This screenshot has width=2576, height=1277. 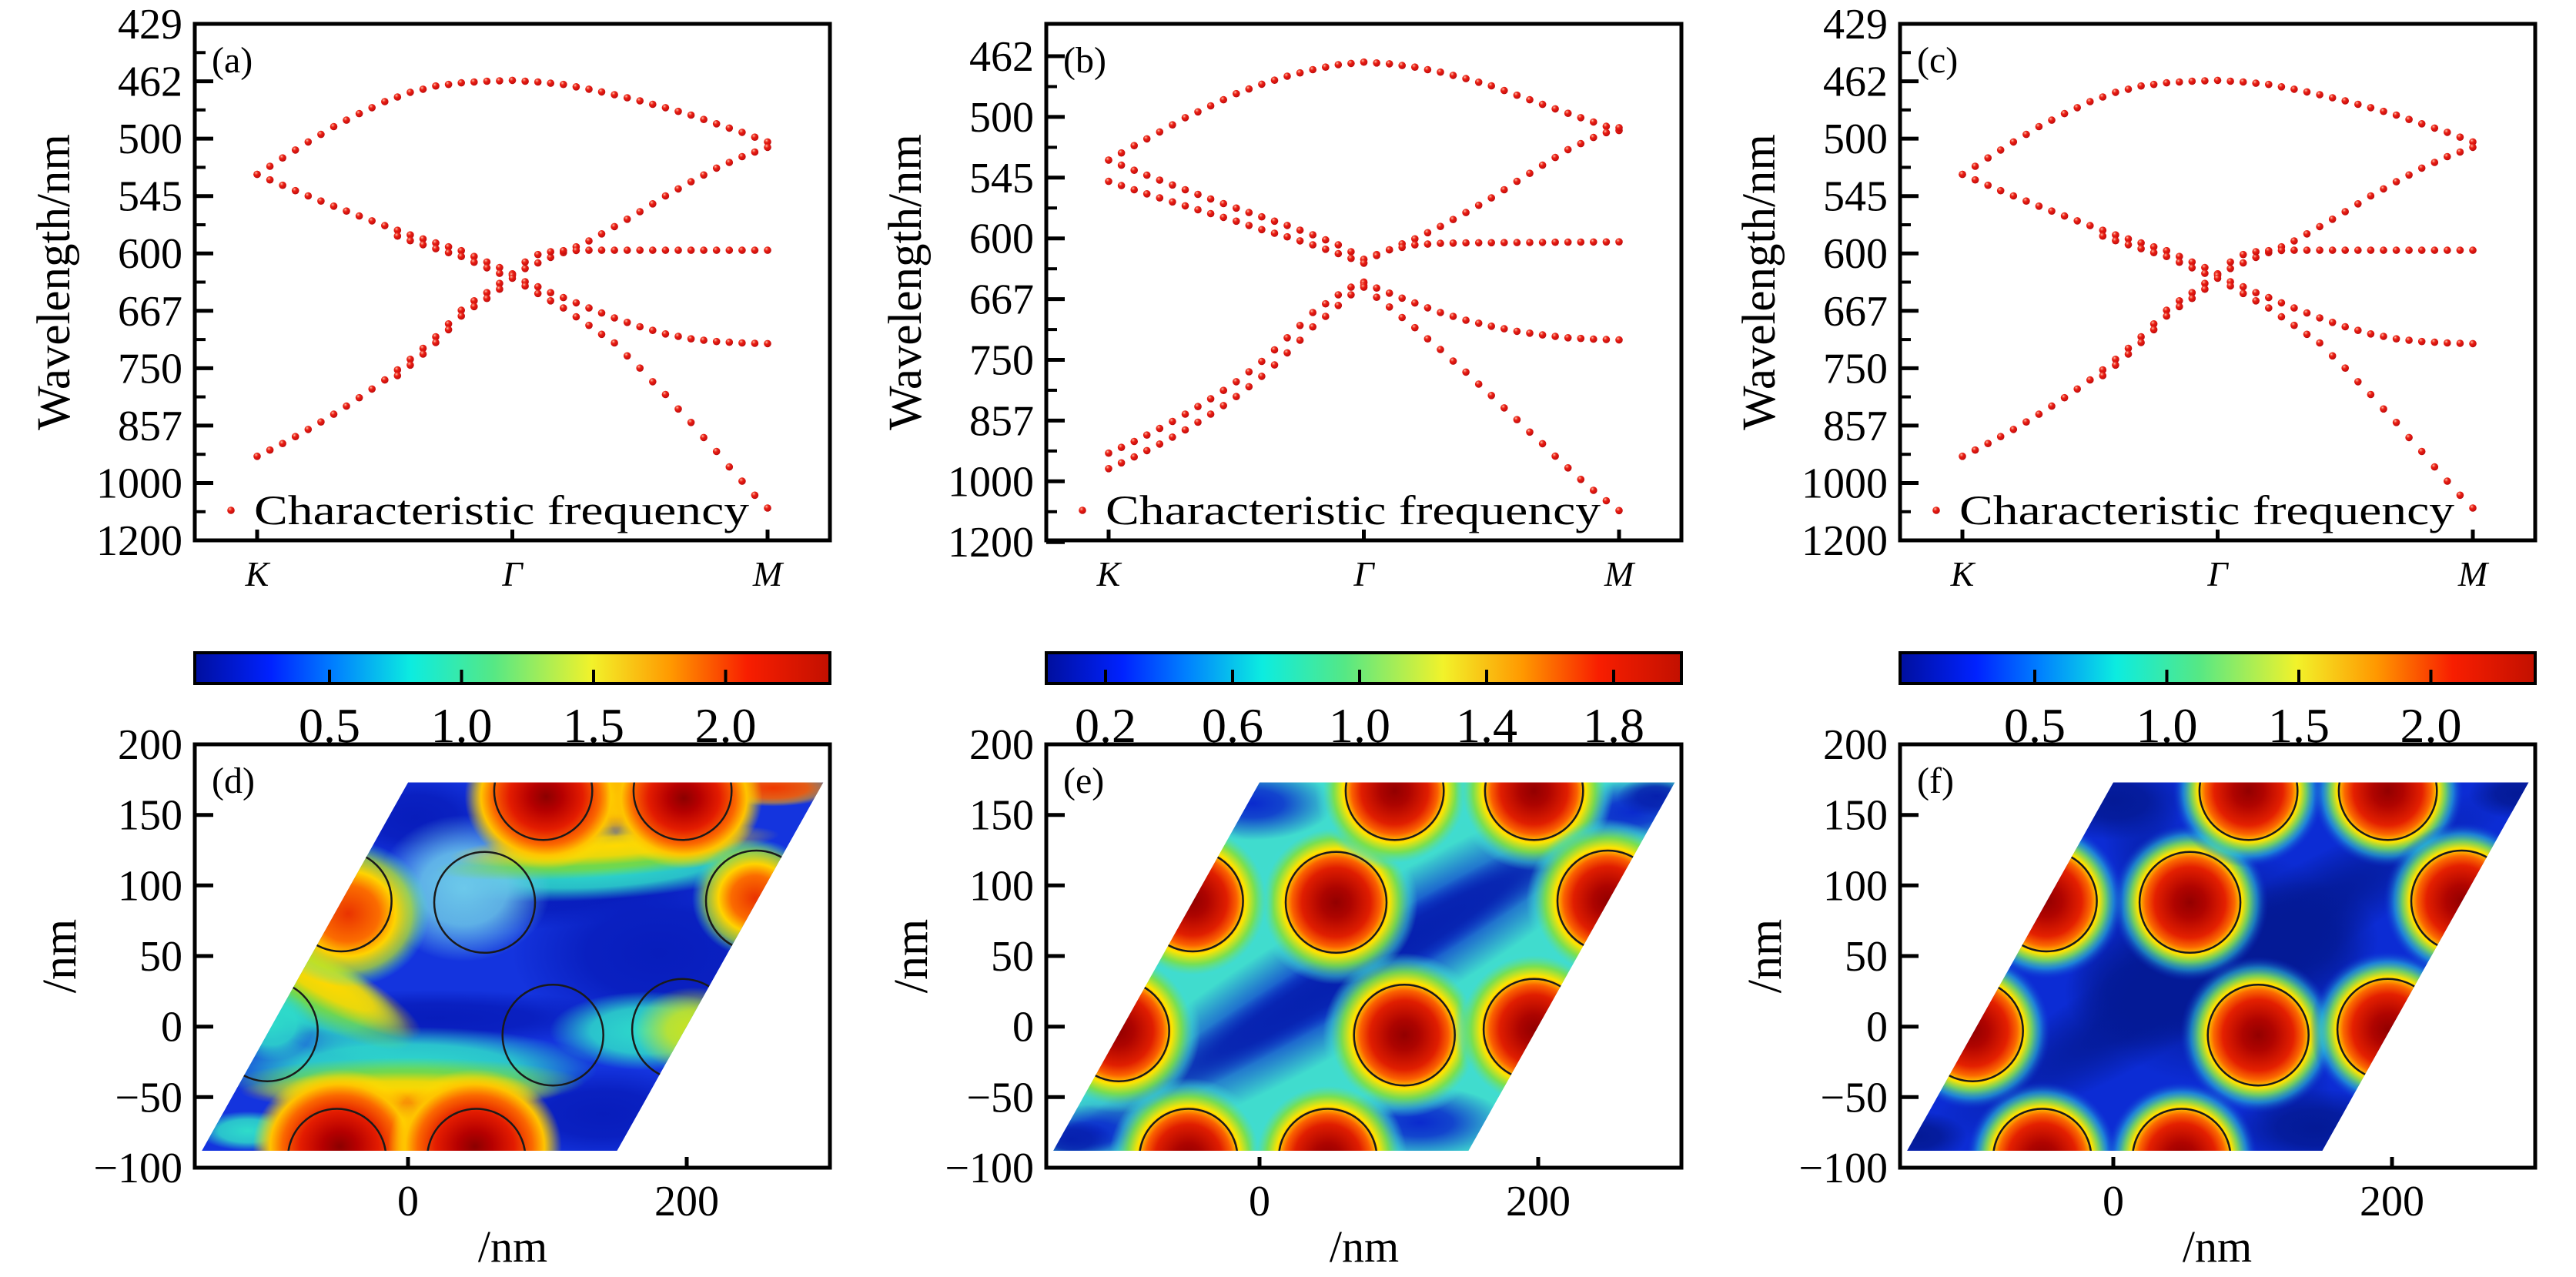 What do you see at coordinates (1935, 781) in the screenshot?
I see `svg-text: (f)` at bounding box center [1935, 781].